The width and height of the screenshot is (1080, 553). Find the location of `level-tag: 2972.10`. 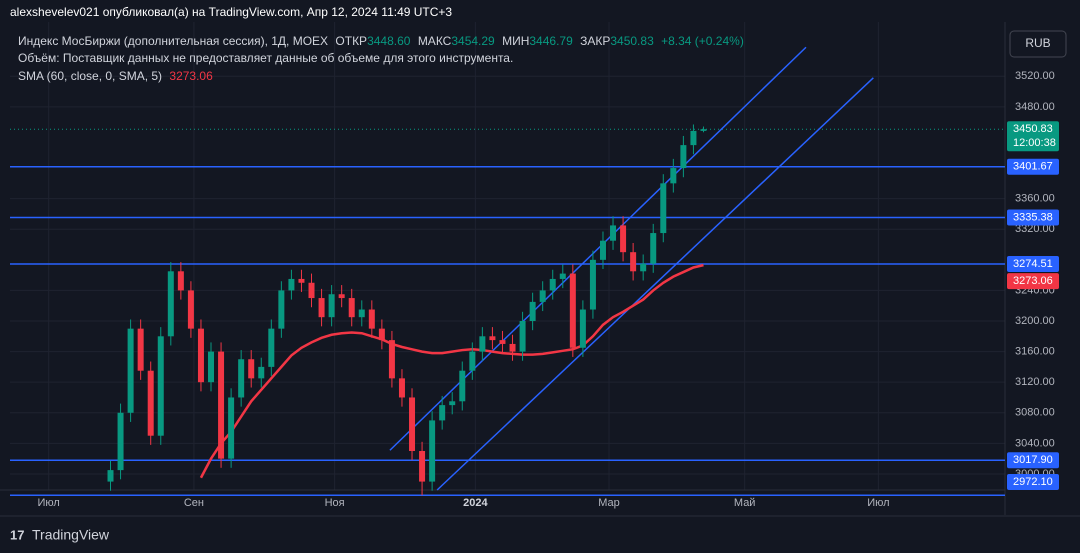

level-tag: 2972.10 is located at coordinates (1033, 482).